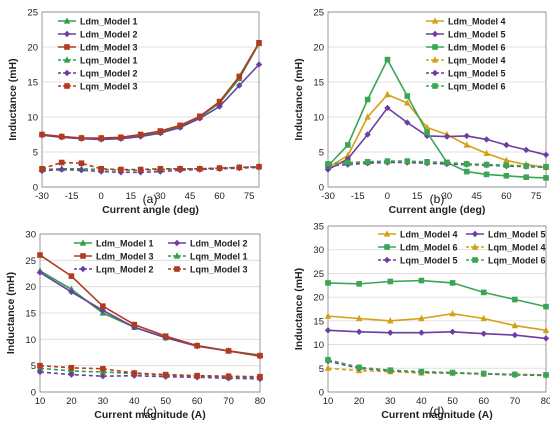 Image resolution: width=550 pixels, height=428 pixels. I want to click on legend-label: Ldm_Model 2, so click(109, 35).